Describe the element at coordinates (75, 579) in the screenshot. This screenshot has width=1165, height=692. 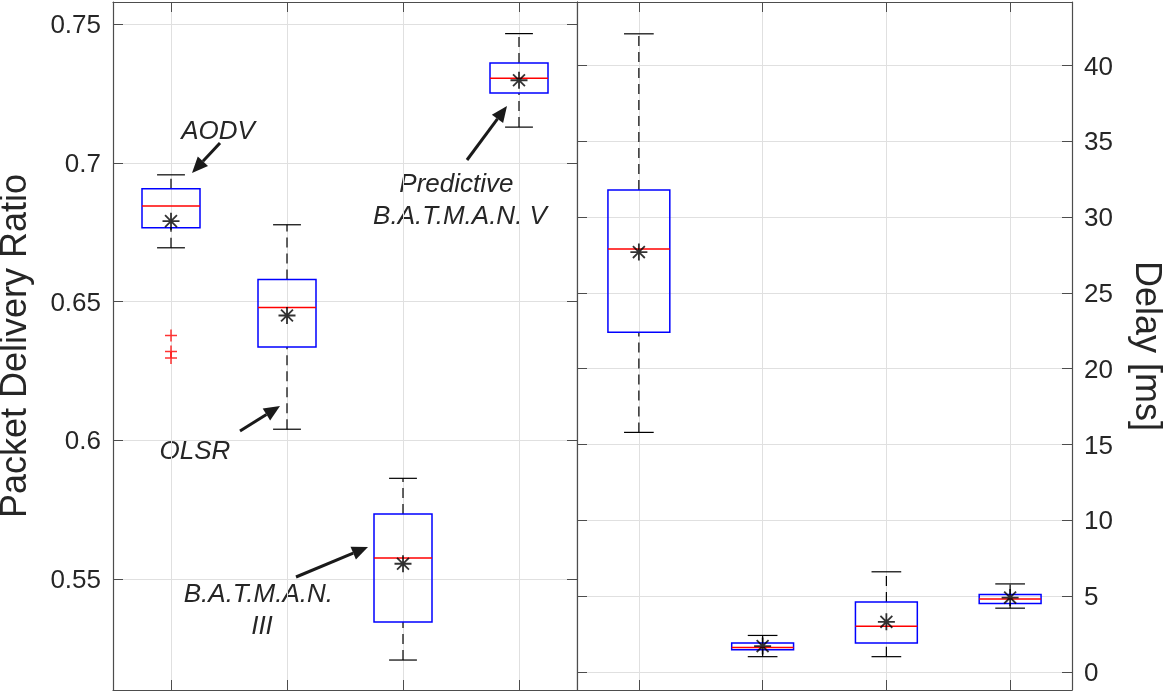
I see `y-tick-label: 0.55` at that location.